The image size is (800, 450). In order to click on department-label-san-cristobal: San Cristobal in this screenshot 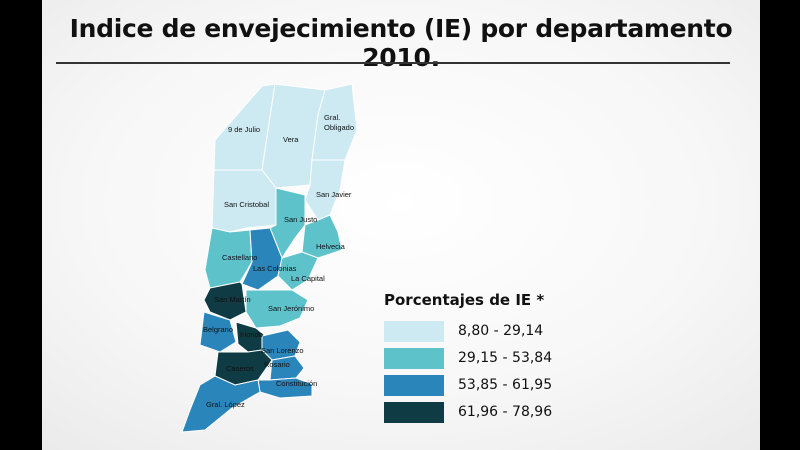, I will do `click(246, 204)`.